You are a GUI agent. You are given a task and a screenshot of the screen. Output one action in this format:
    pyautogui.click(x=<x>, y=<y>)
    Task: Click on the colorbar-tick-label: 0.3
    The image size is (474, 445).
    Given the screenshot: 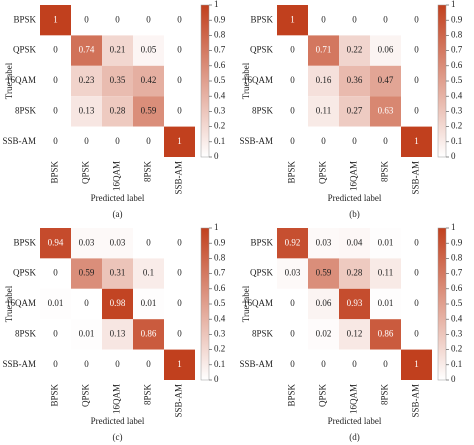 What is the action you would take?
    pyautogui.click(x=220, y=110)
    